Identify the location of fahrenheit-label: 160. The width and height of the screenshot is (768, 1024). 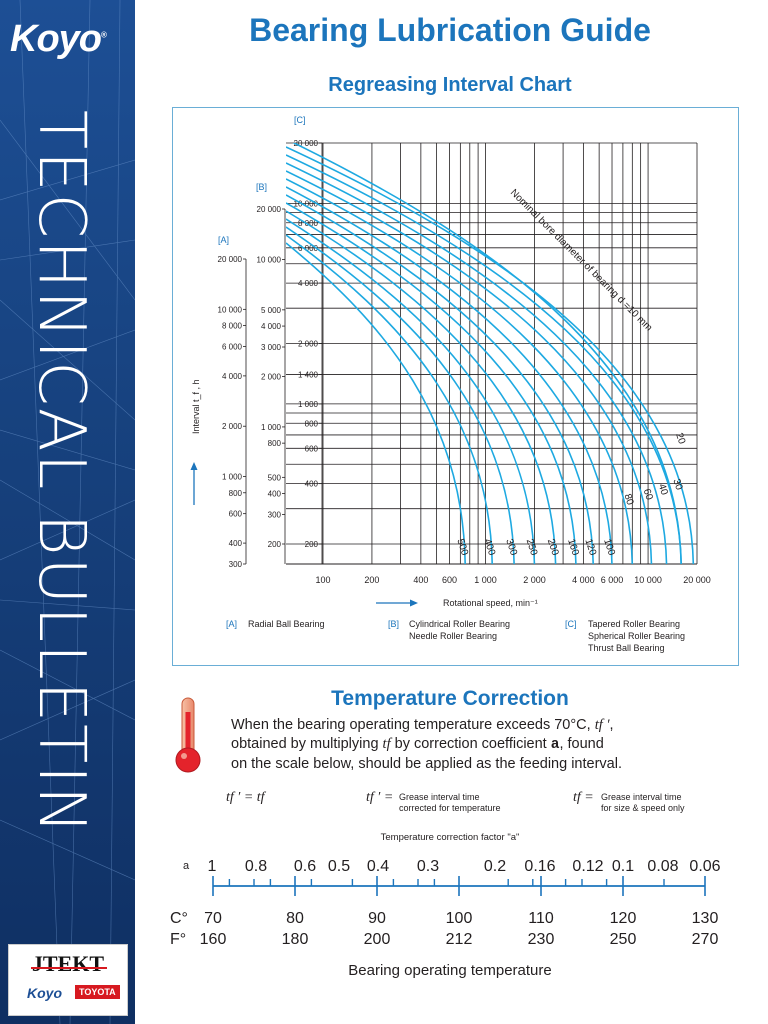
(213, 939).